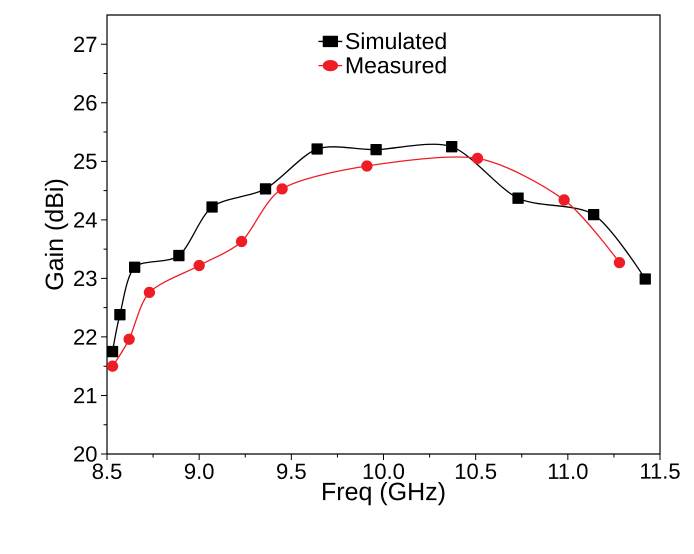  I want to click on x-tick-label: 10.0, so click(384, 472).